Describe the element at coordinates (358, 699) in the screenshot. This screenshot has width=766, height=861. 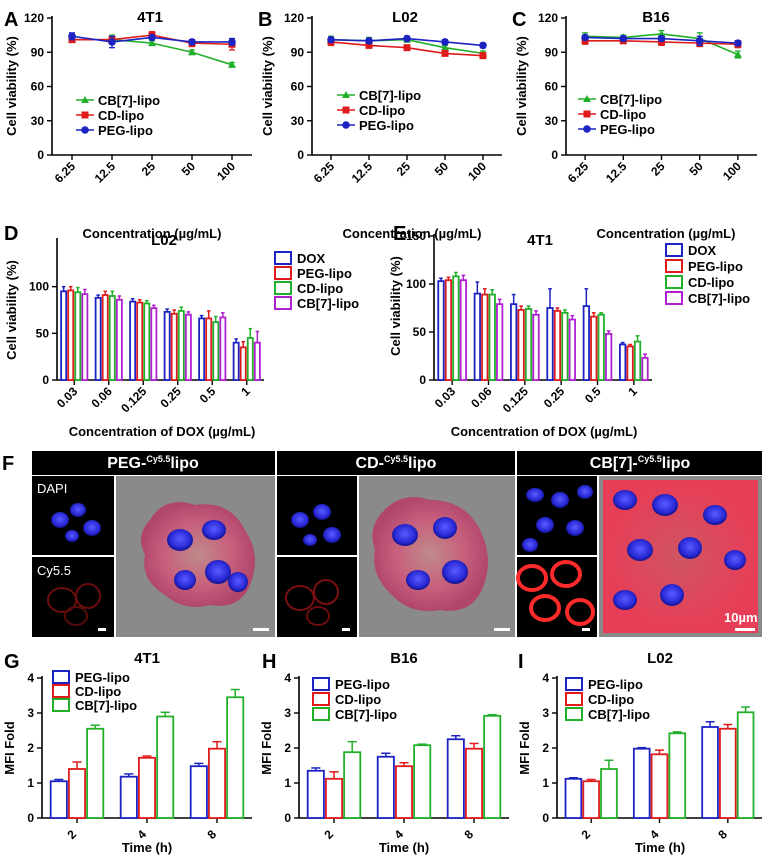
I see `legend-label: CD-lipo` at that location.